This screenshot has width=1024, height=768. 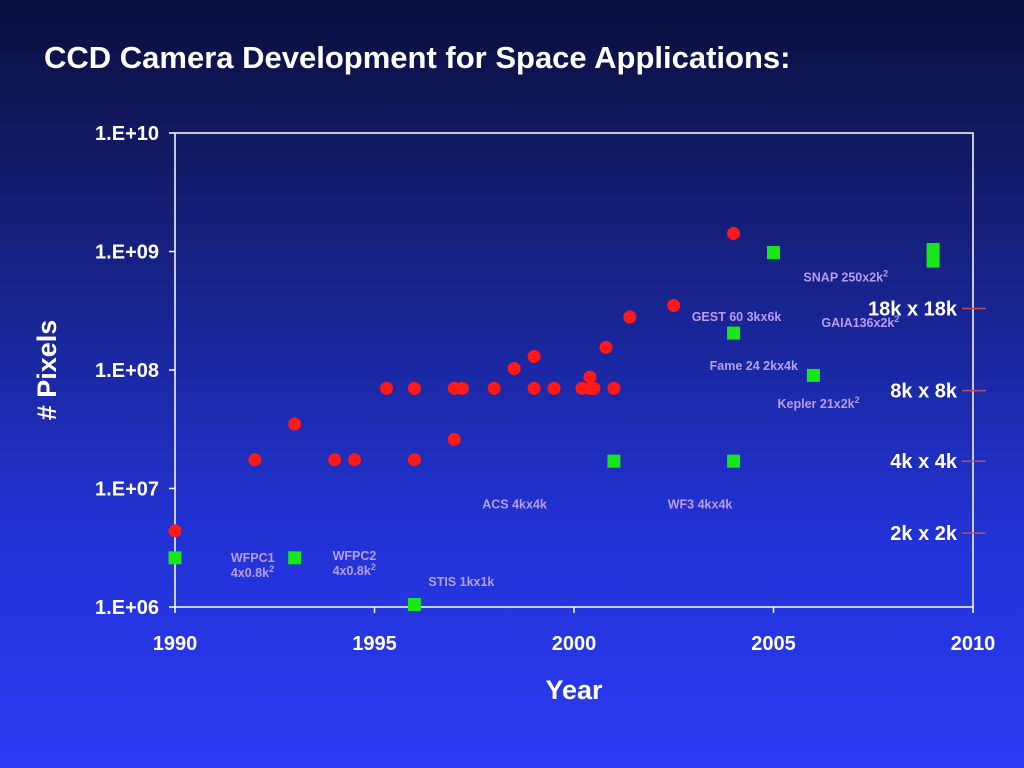 What do you see at coordinates (253, 565) in the screenshot?
I see `point-annotation: WFPC1 4x0.8k2` at bounding box center [253, 565].